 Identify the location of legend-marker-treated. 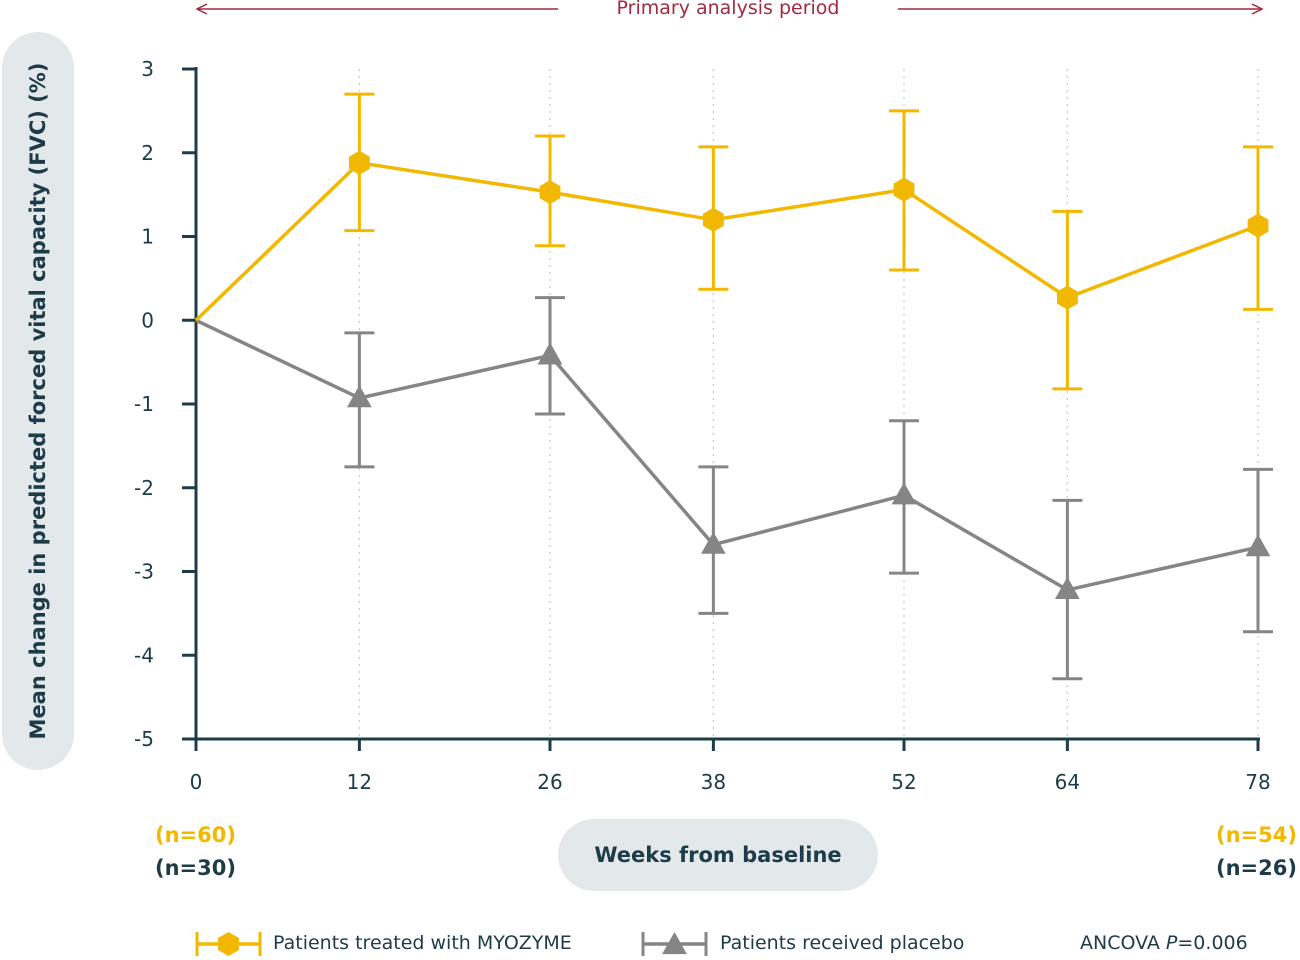
(228, 944).